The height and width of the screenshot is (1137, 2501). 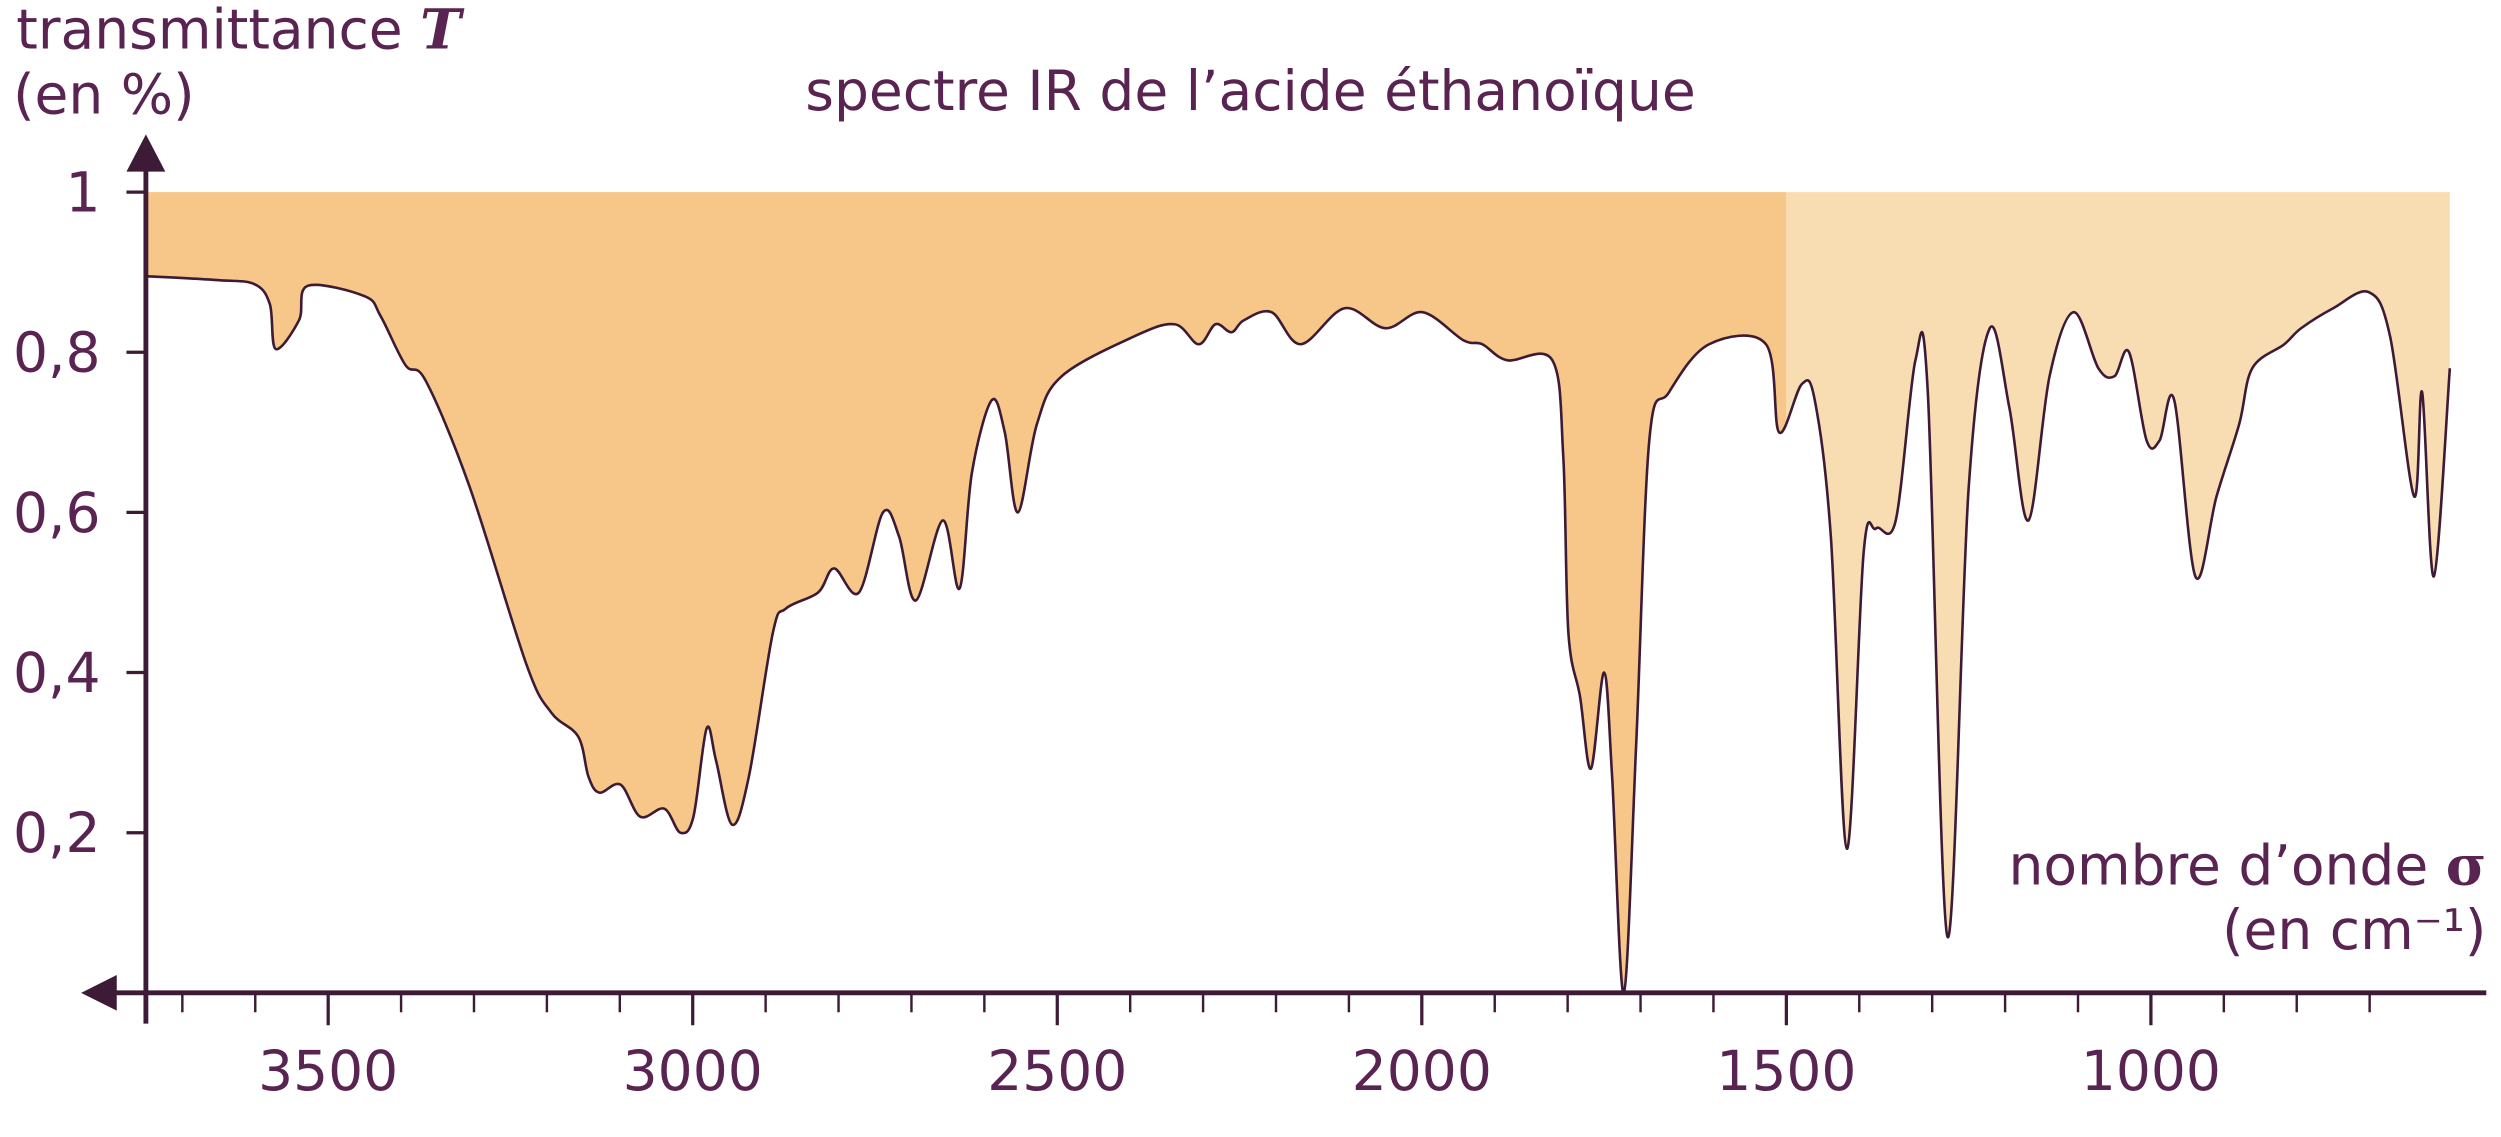 I want to click on x-axis-unit: (en cm⁻¹), so click(x=2354, y=930).